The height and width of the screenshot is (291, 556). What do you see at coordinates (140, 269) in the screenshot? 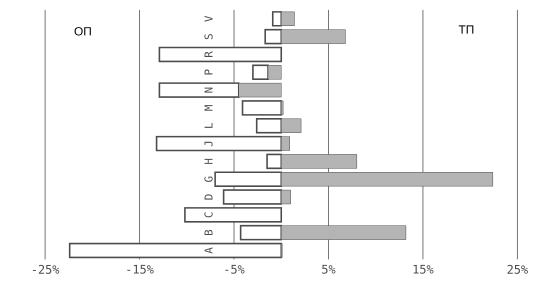
I see `x-tick-label: -15%` at bounding box center [140, 269].